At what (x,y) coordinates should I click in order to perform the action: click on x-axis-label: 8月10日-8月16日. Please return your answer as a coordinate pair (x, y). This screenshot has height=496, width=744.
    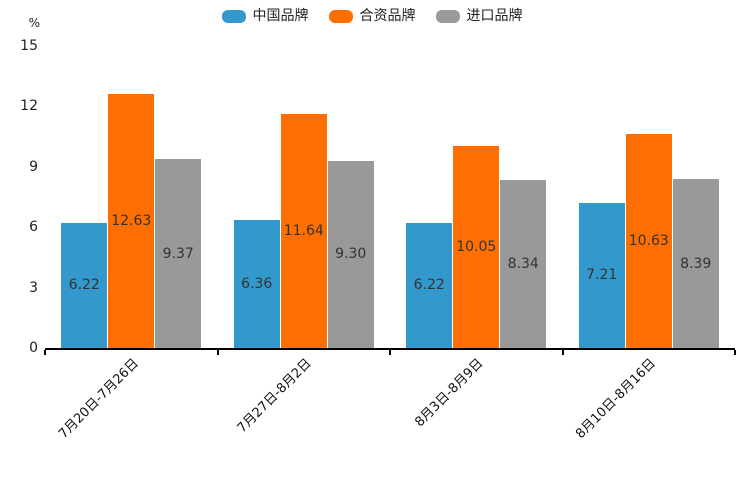
    Looking at the image, I should click on (616, 399).